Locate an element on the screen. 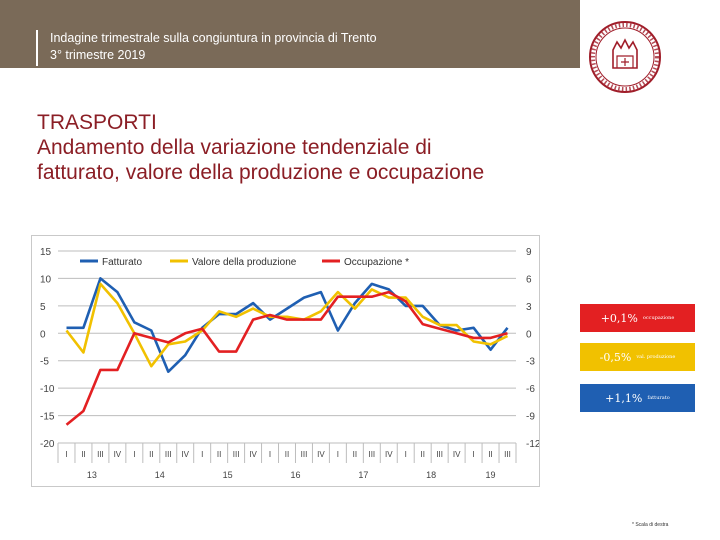 This screenshot has height=540, width=720. year-label: 13 is located at coordinates (92, 475).